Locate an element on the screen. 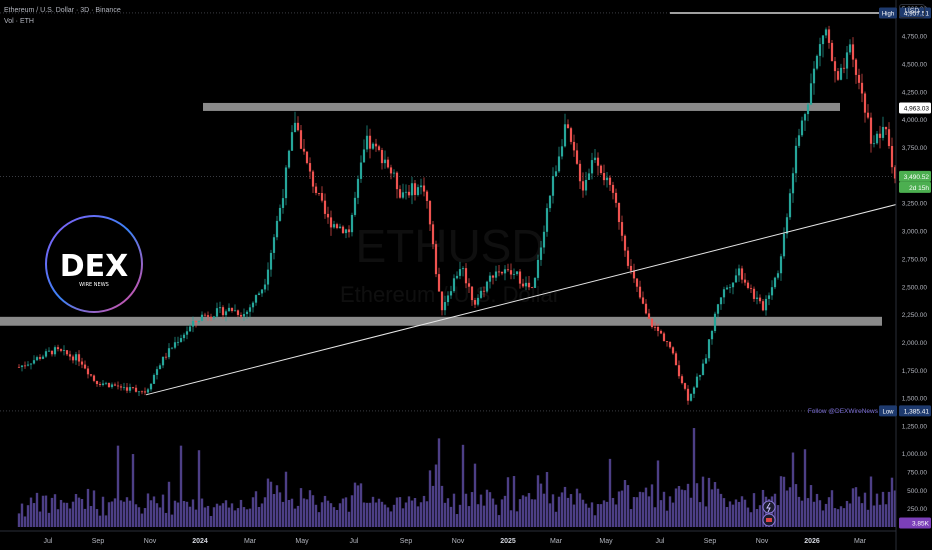 Image resolution: width=932 pixels, height=550 pixels. top-price-tag-bg is located at coordinates (915, 108).